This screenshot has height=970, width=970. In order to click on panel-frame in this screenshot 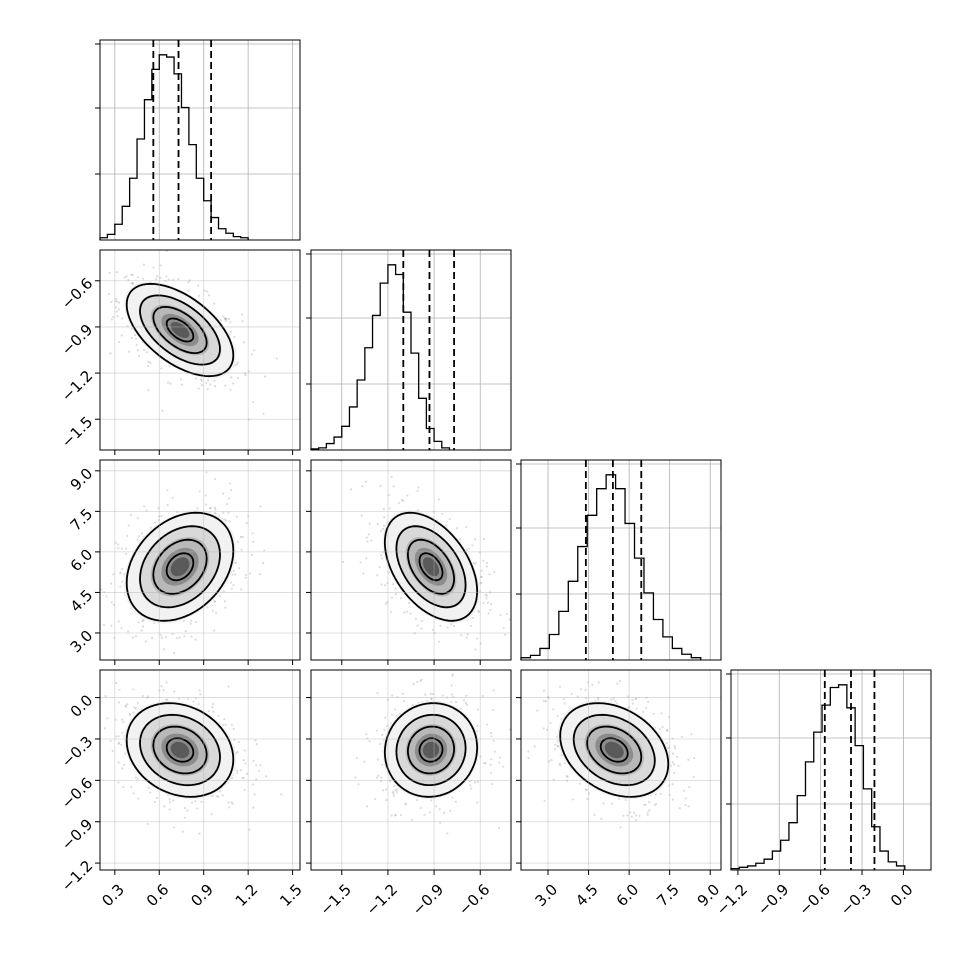, I will do `click(200, 560)`.